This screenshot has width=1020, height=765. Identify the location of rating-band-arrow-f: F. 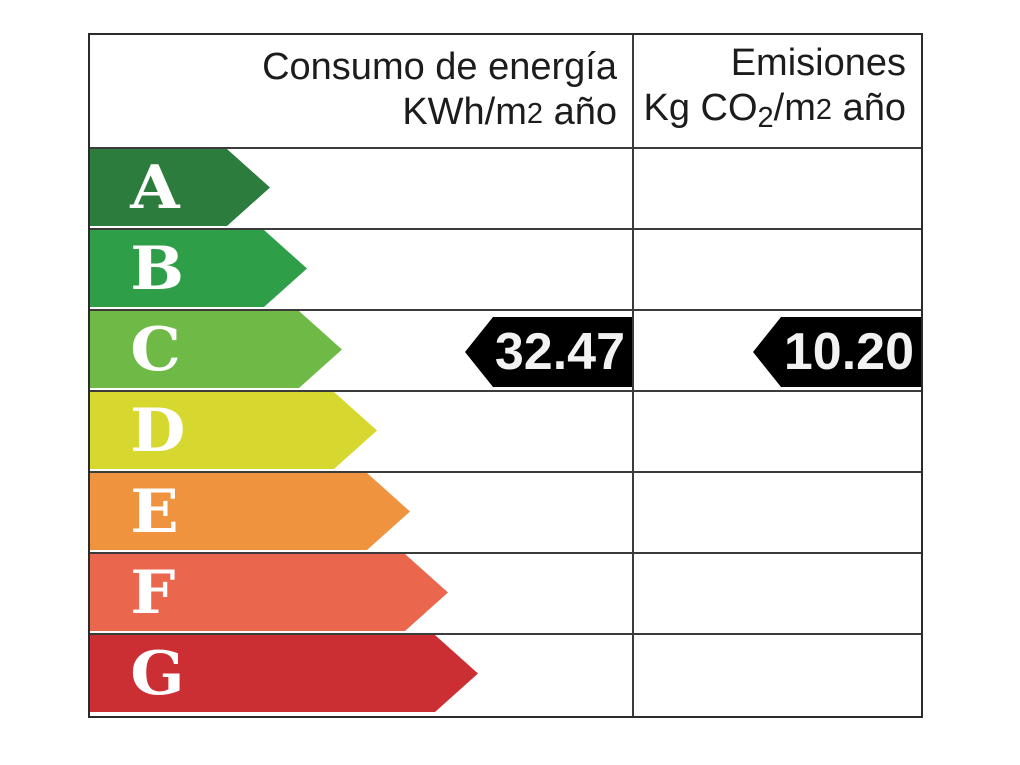
(269, 592).